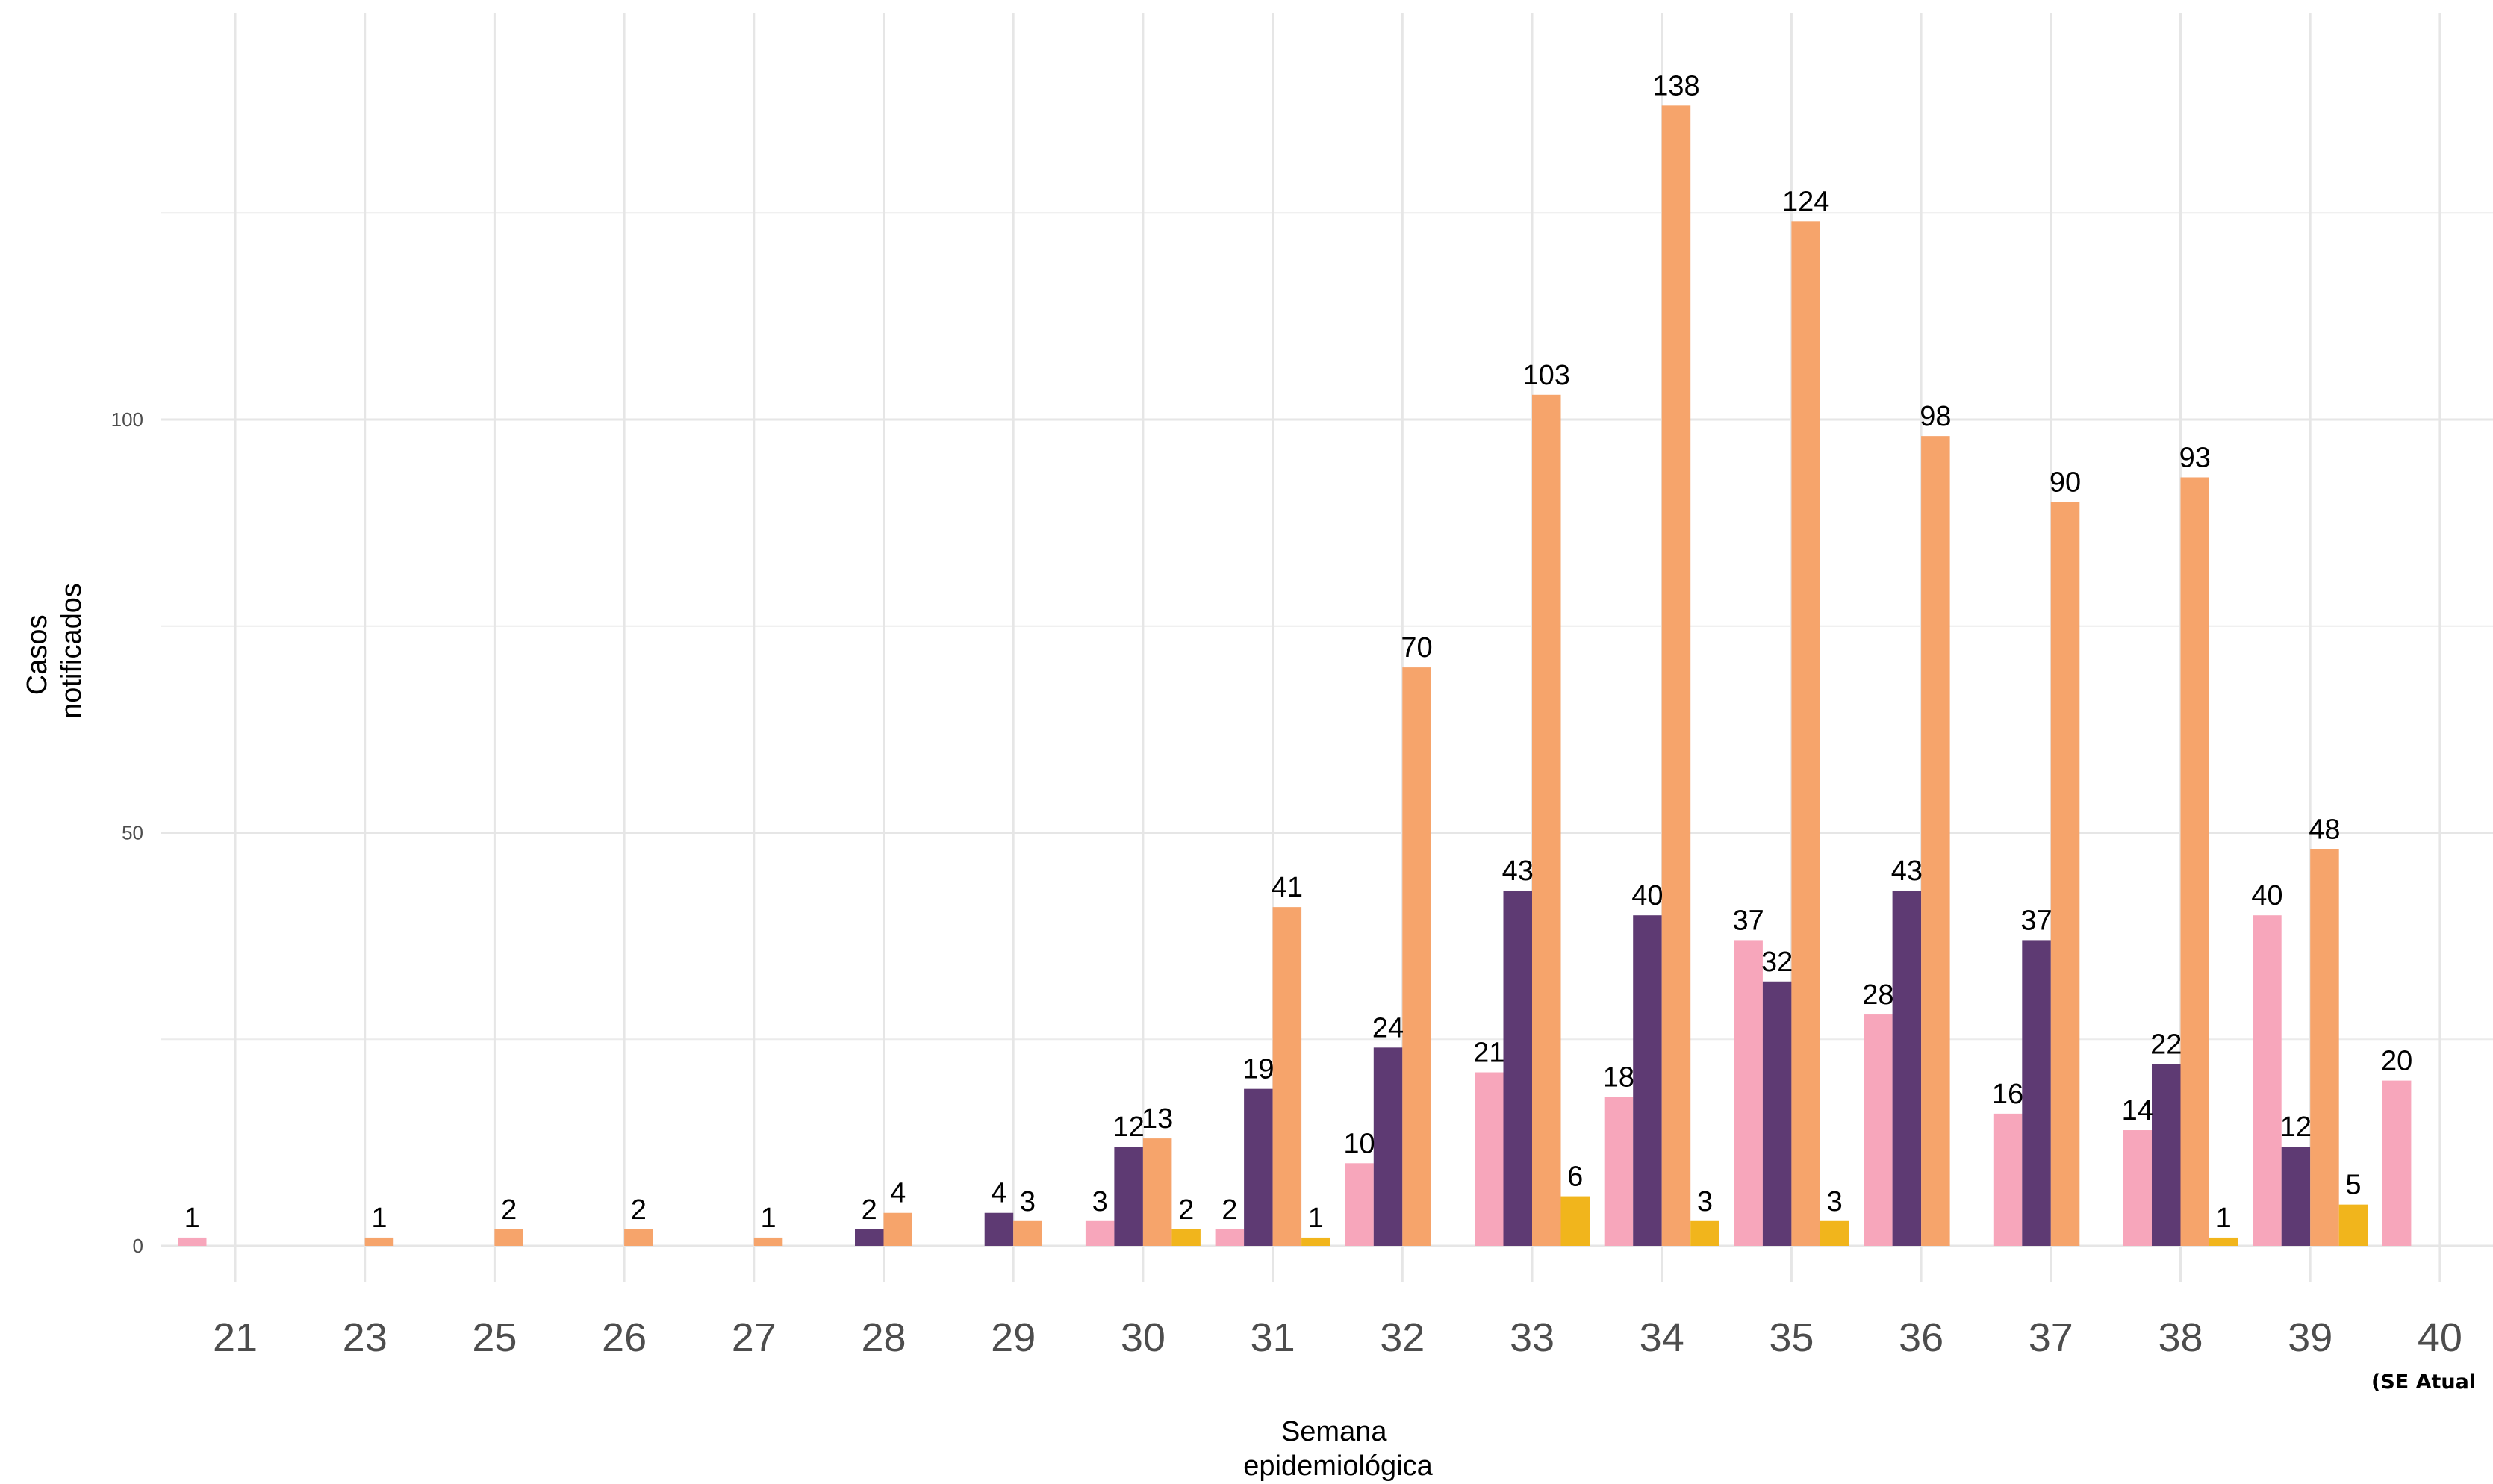  Describe the element at coordinates (1935, 416) in the screenshot. I see `bar-value-label: 98` at that location.